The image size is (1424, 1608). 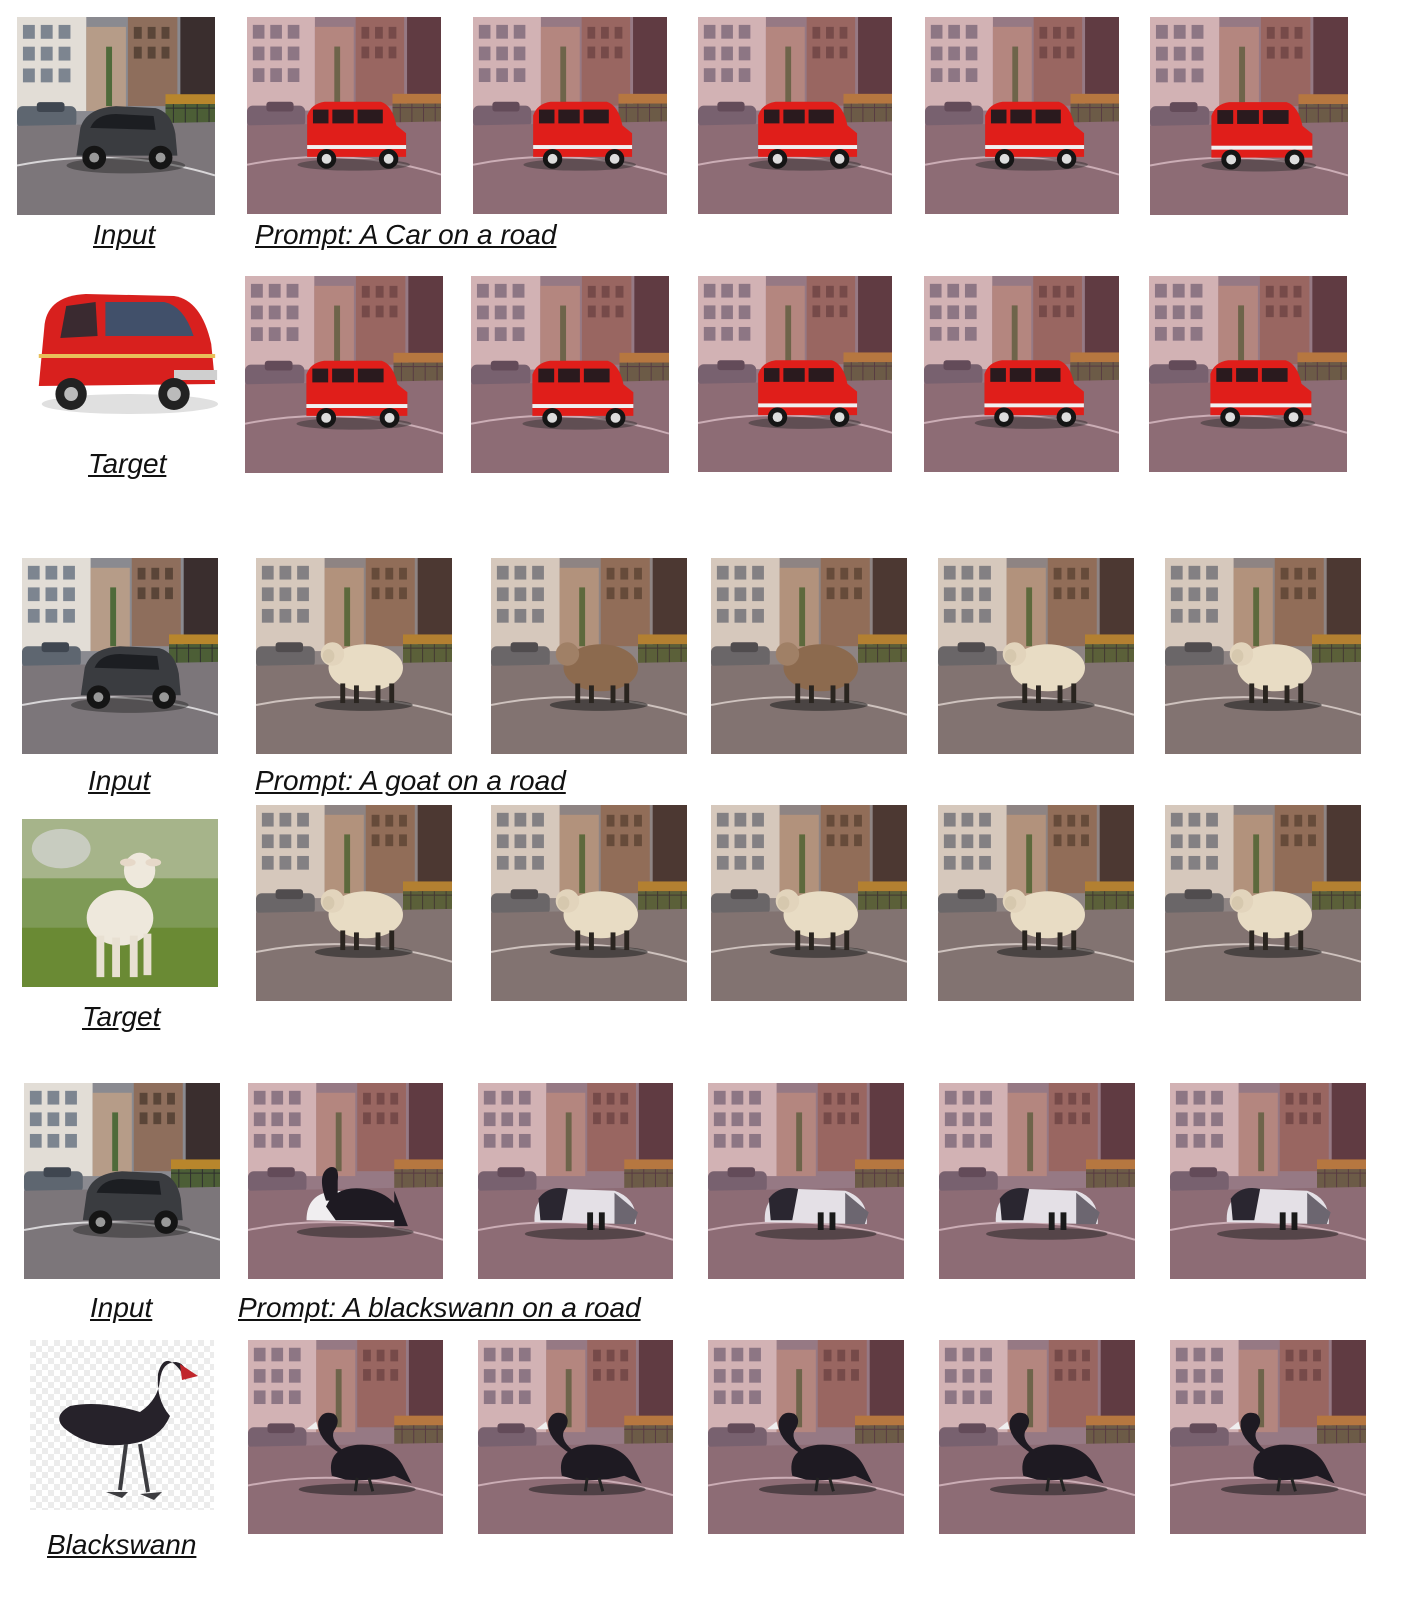 I want to click on lamb-reference, so click(x=120, y=903).